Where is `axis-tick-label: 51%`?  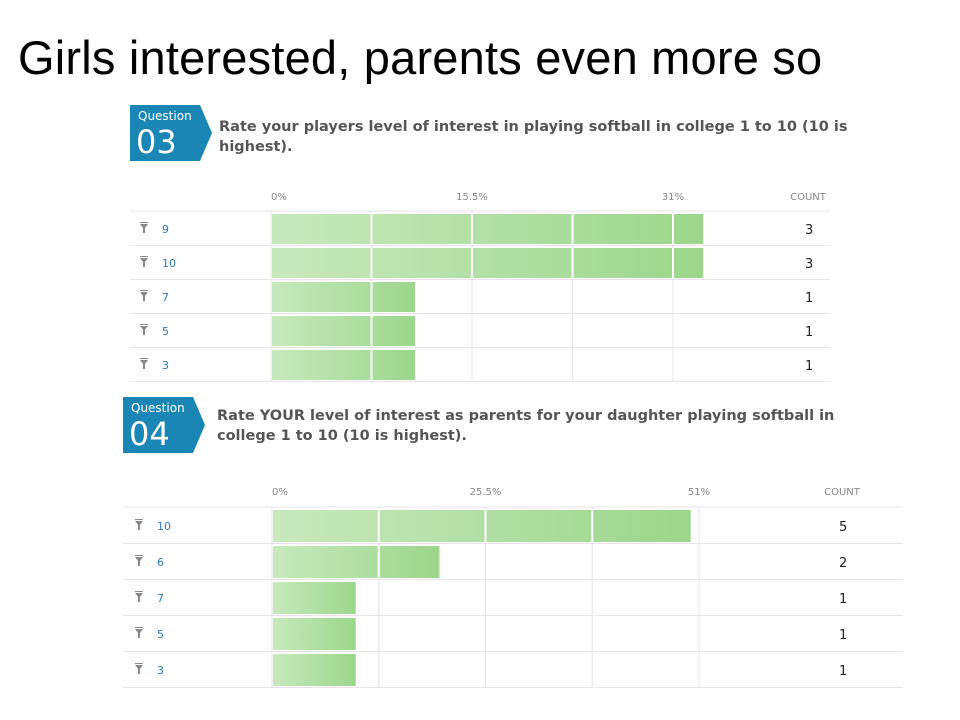 axis-tick-label: 51% is located at coordinates (699, 492).